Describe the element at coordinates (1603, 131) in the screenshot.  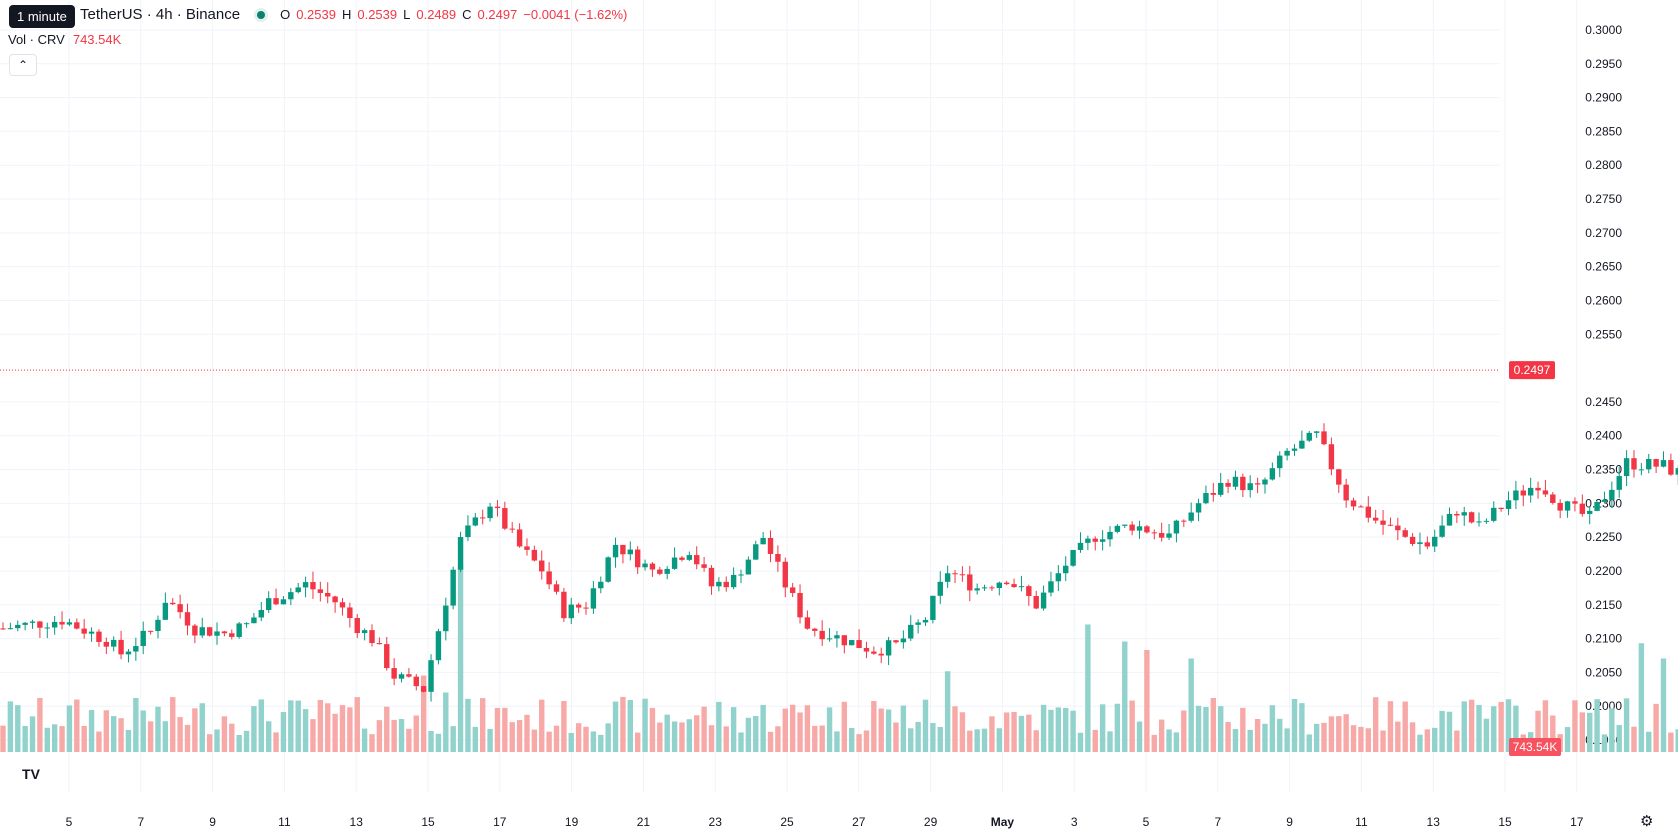
I see `y-tick-label: 0.2850` at that location.